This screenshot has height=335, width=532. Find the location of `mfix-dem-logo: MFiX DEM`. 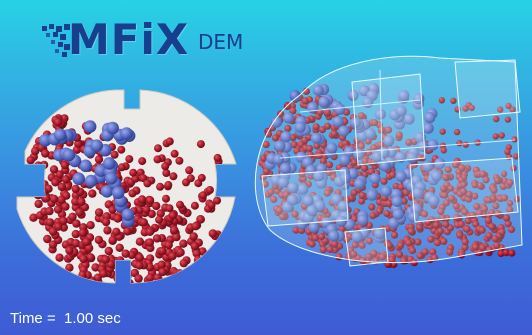

mfix-dem-logo: MFiX DEM is located at coordinates (155, 40).